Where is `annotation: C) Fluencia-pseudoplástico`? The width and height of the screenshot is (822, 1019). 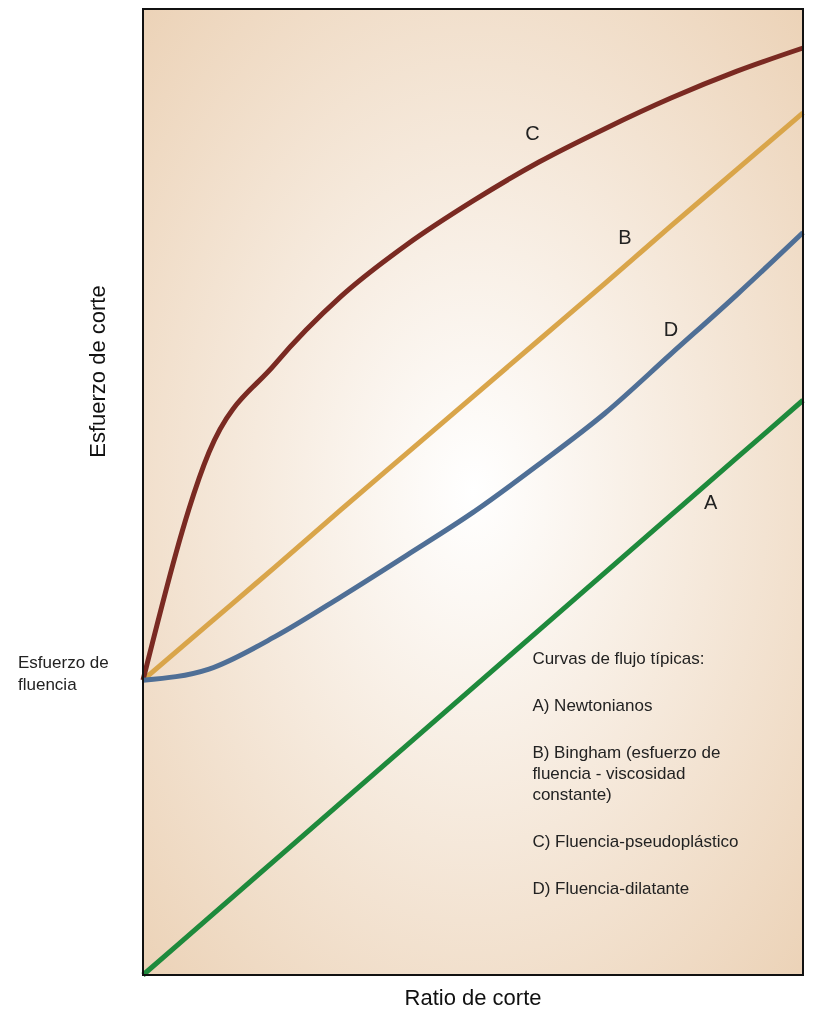 annotation: C) Fluencia-pseudoplástico is located at coordinates (635, 841).